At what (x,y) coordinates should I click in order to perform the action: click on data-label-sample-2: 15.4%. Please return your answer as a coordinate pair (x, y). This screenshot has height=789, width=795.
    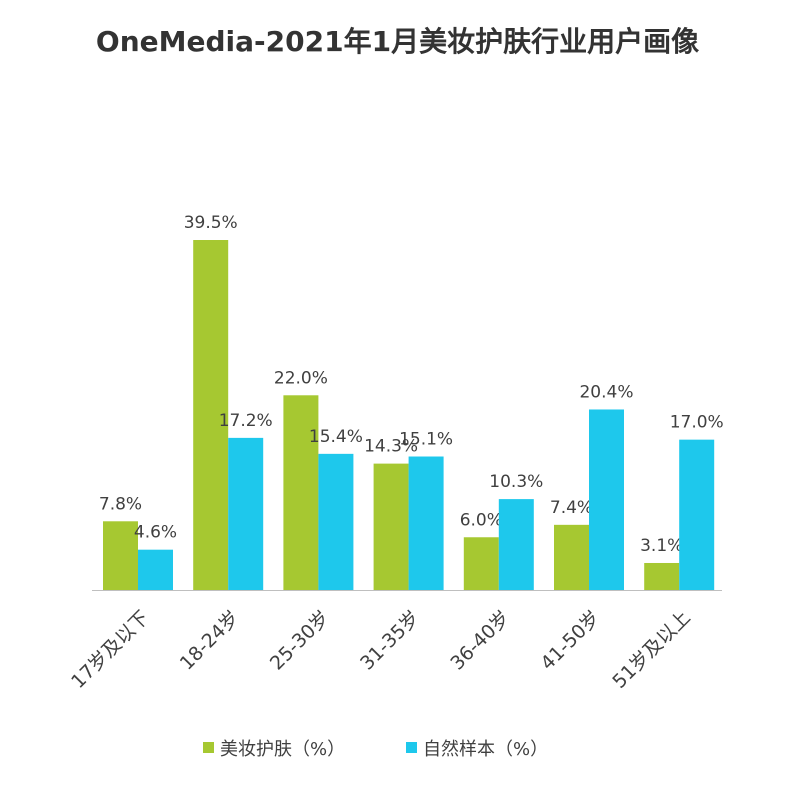
    Looking at the image, I should click on (336, 437).